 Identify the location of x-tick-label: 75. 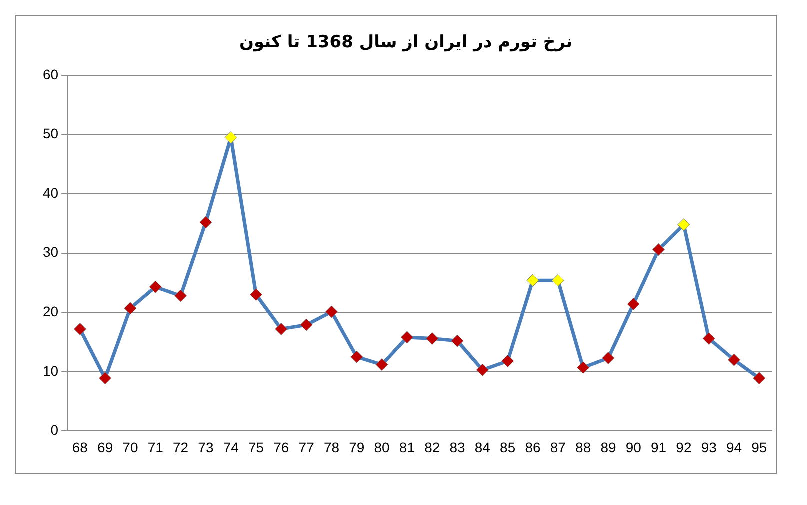
(256, 447).